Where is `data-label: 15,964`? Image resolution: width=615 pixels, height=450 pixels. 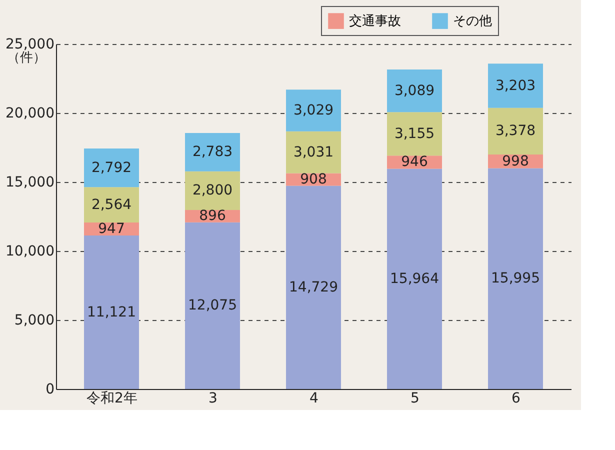
data-label: 15,964 is located at coordinates (415, 278).